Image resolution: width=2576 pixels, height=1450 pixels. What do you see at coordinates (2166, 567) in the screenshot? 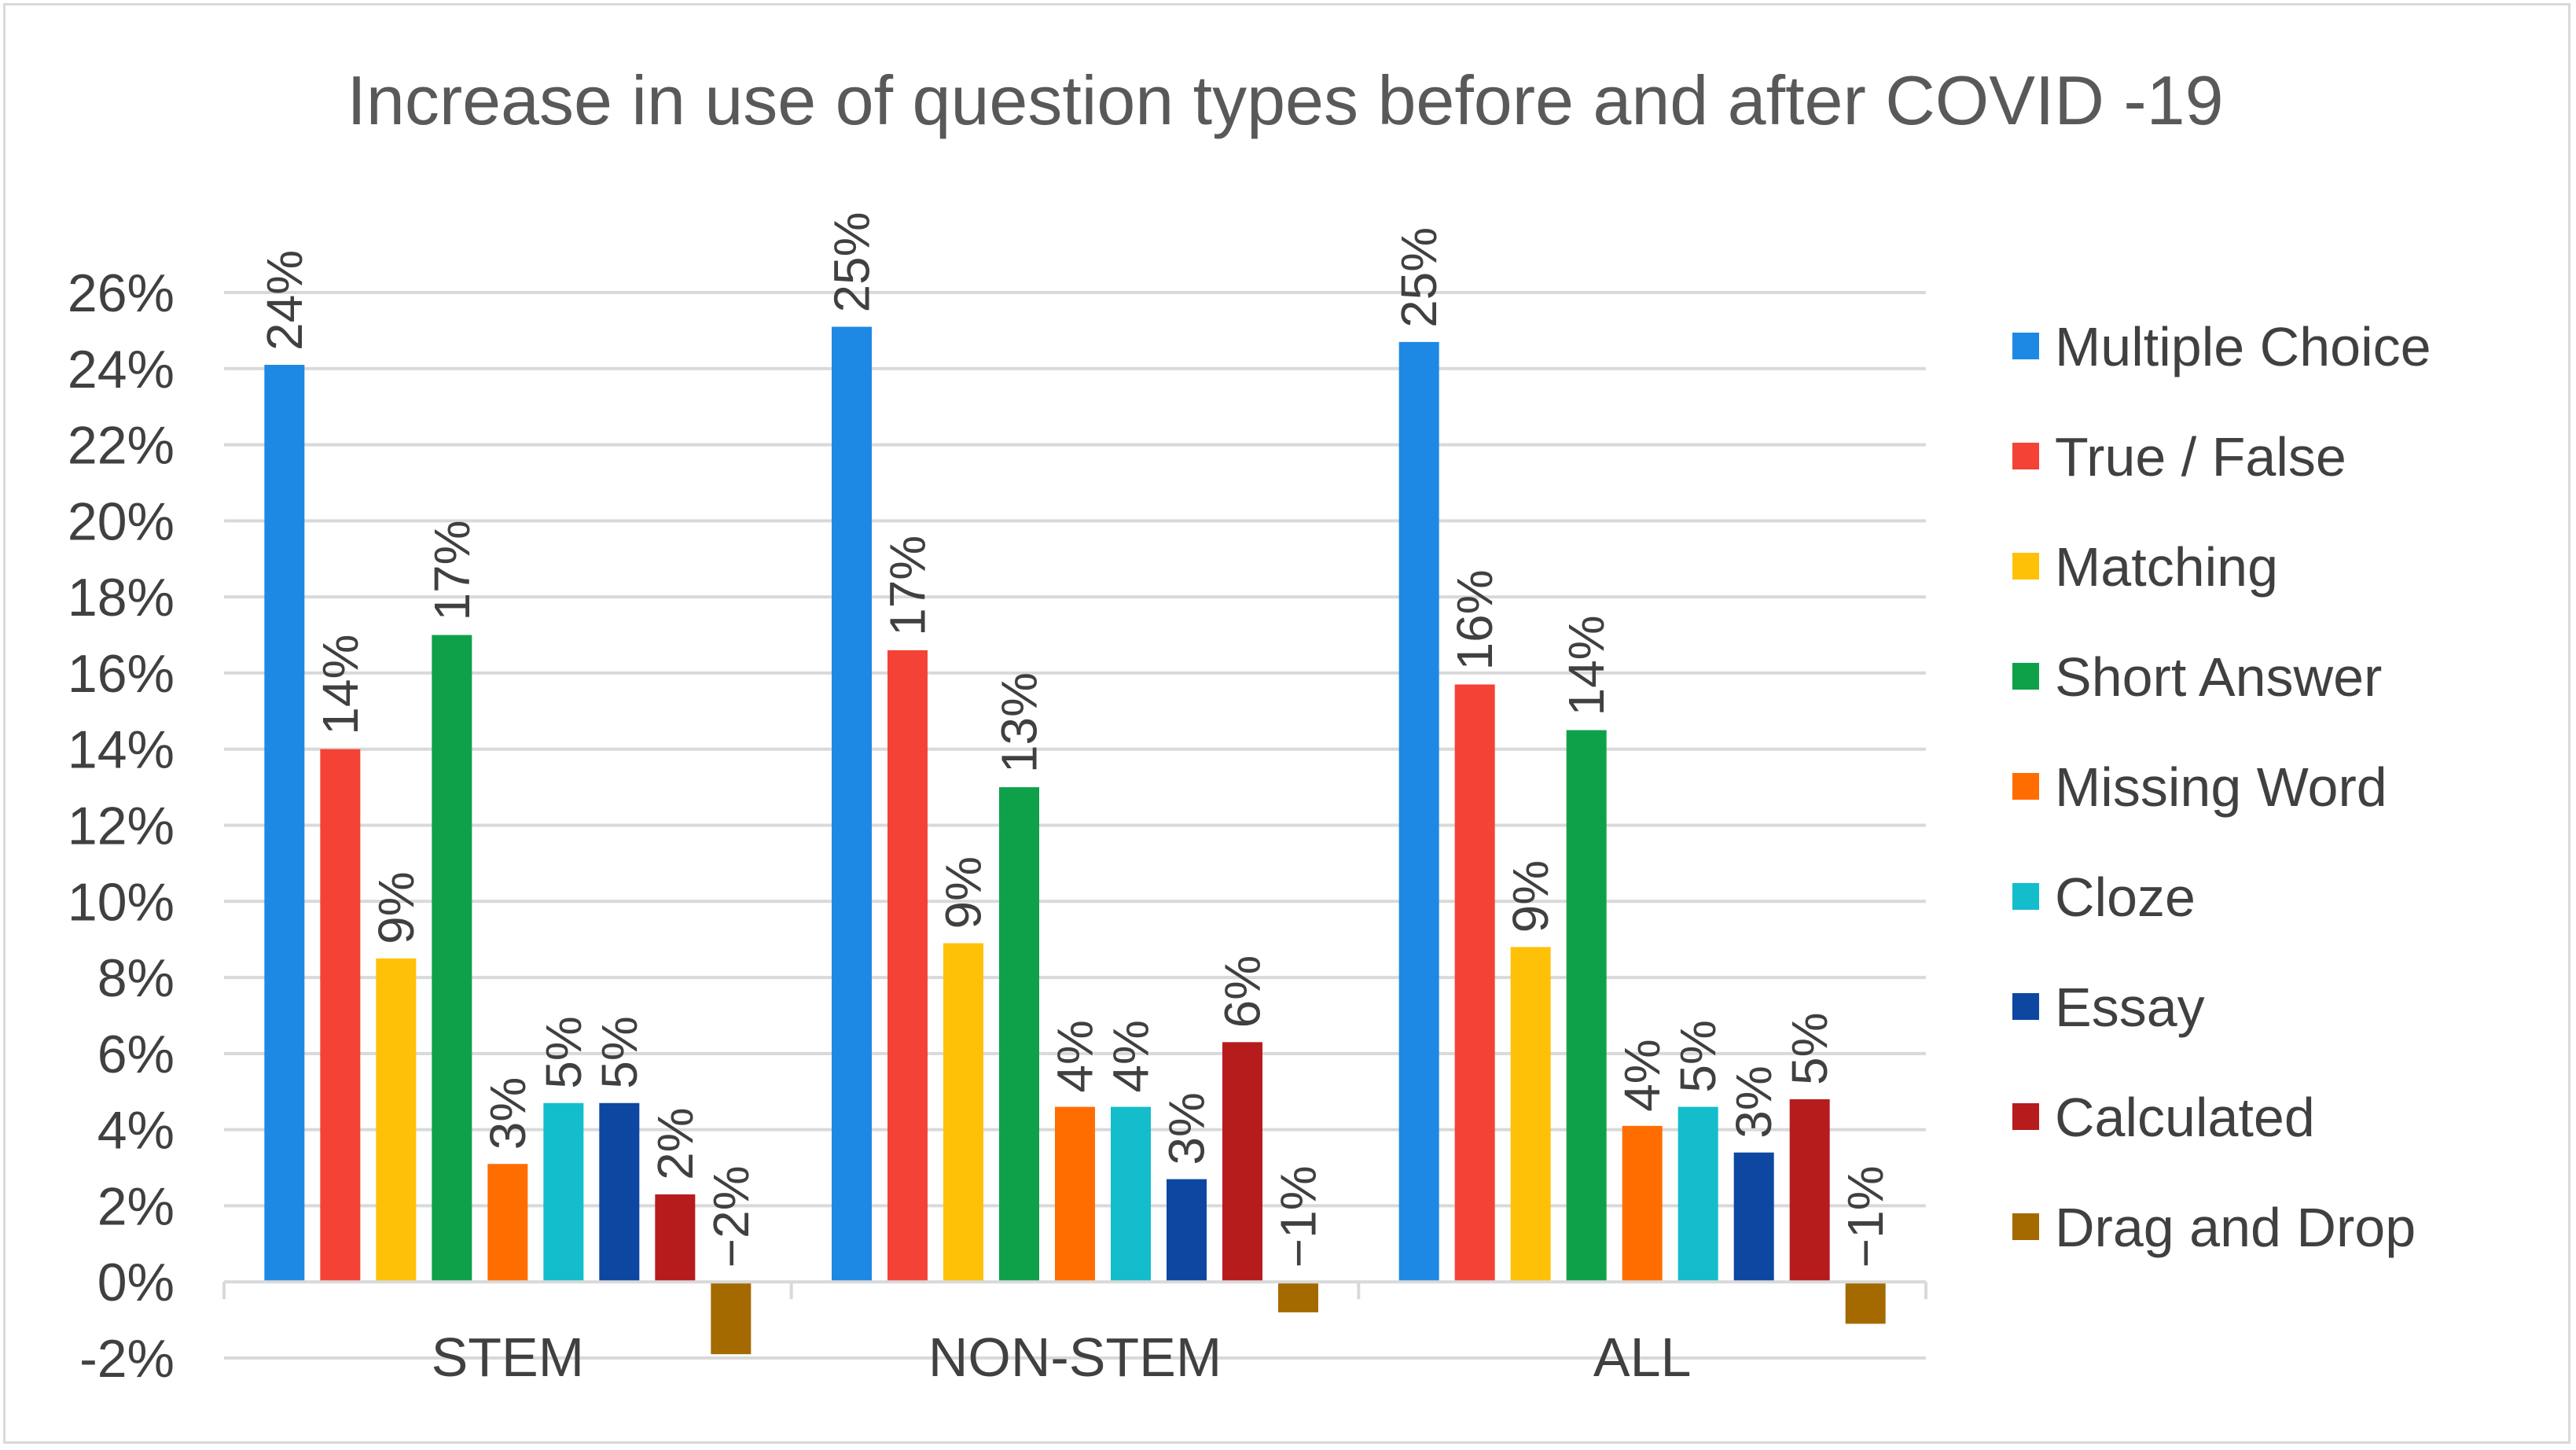
I see `legend-label: Matching` at bounding box center [2166, 567].